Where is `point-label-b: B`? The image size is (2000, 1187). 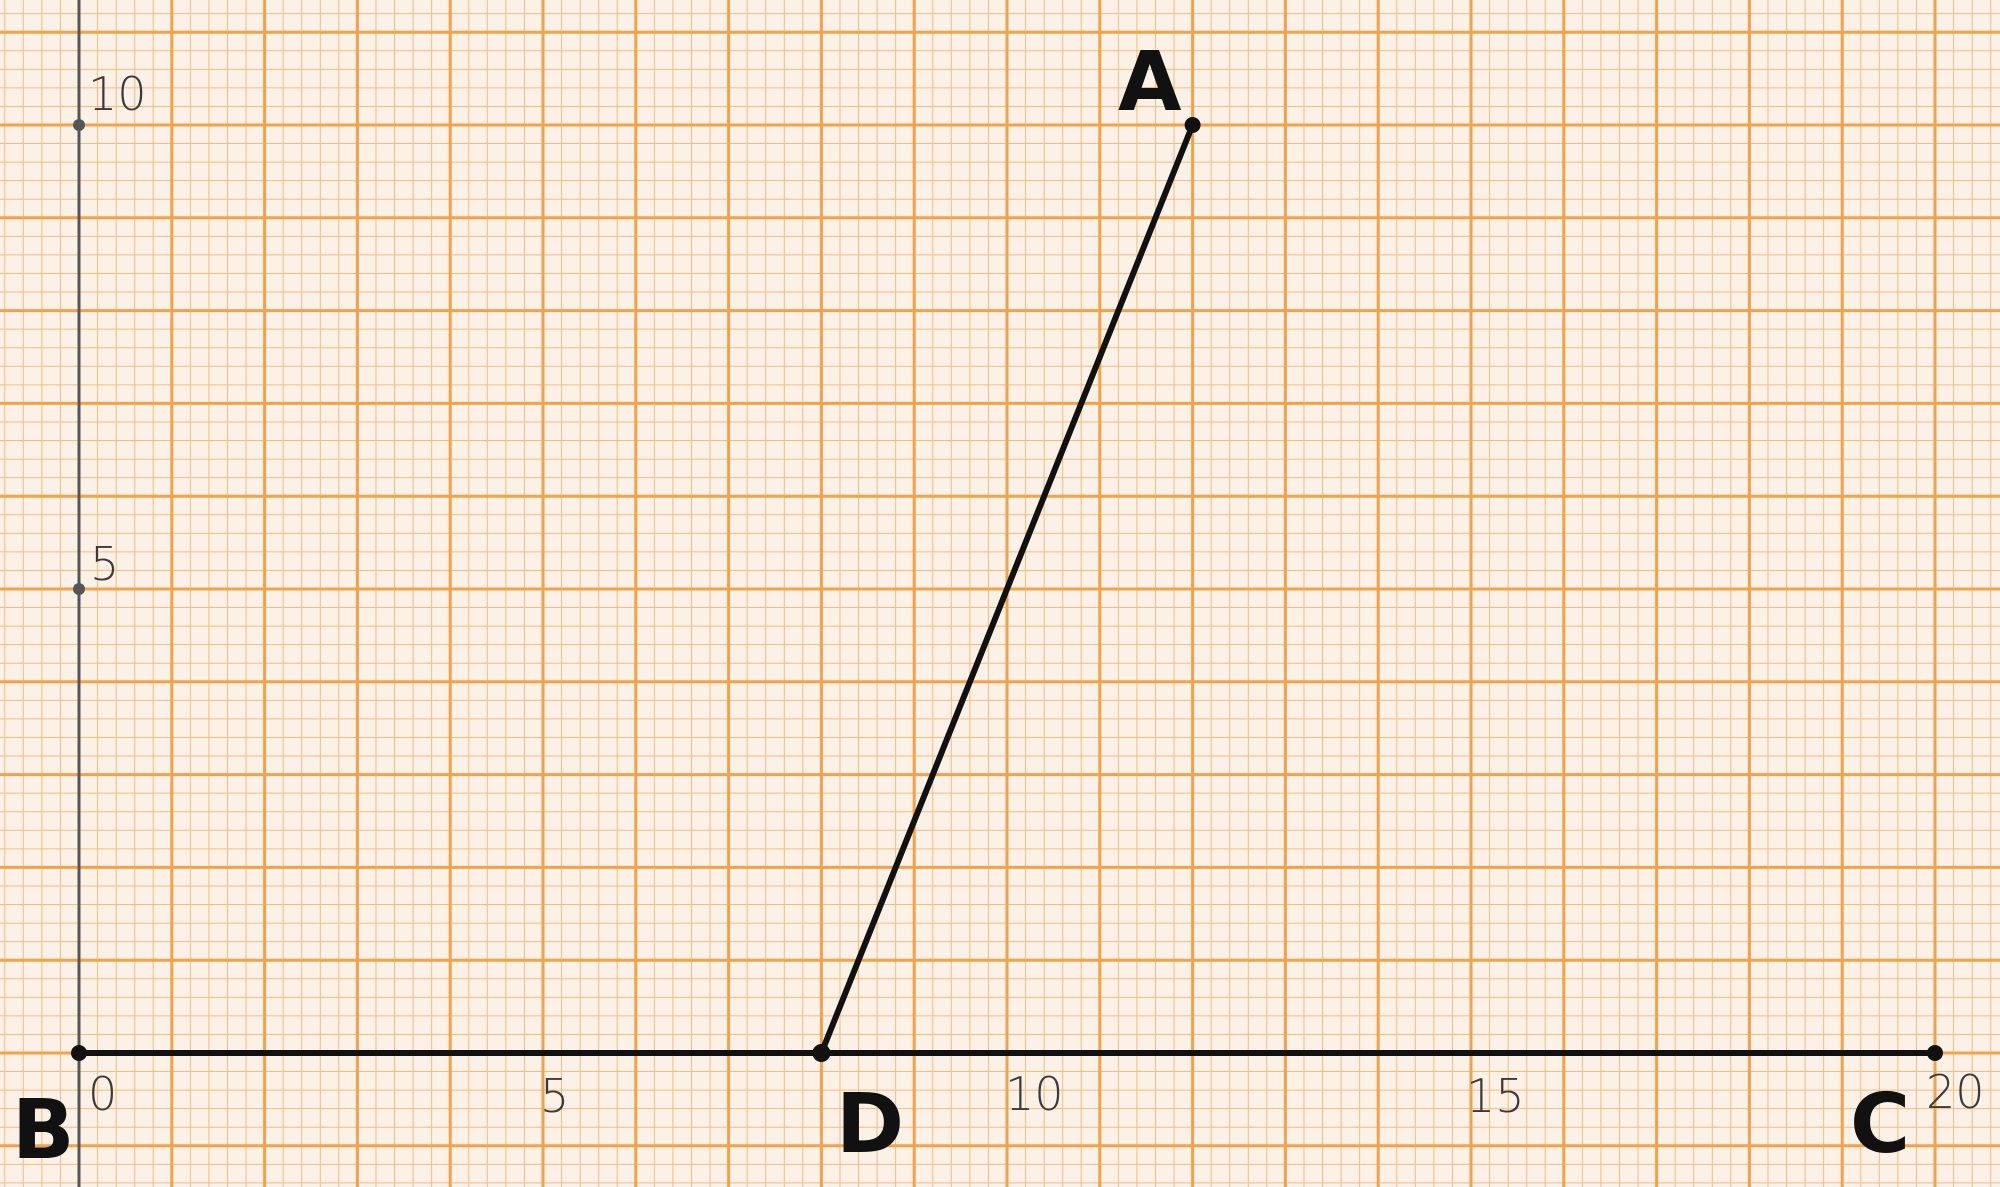
point-label-b: B is located at coordinates (43, 1130).